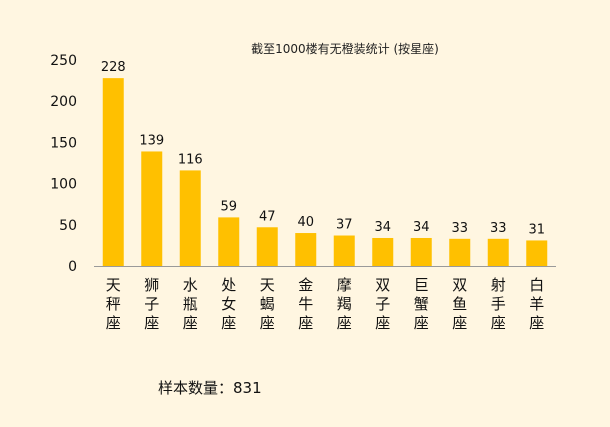 This screenshot has height=427, width=610. I want to click on data-label: 116, so click(190, 159).